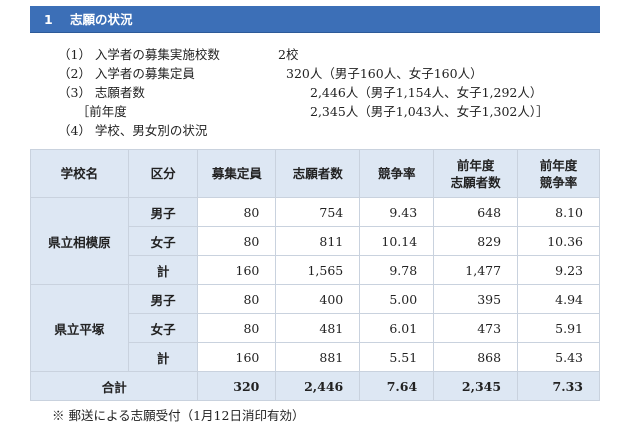 Image resolution: width=640 pixels, height=426 pixels. I want to click on summary-label: ［前年度, so click(92, 111).